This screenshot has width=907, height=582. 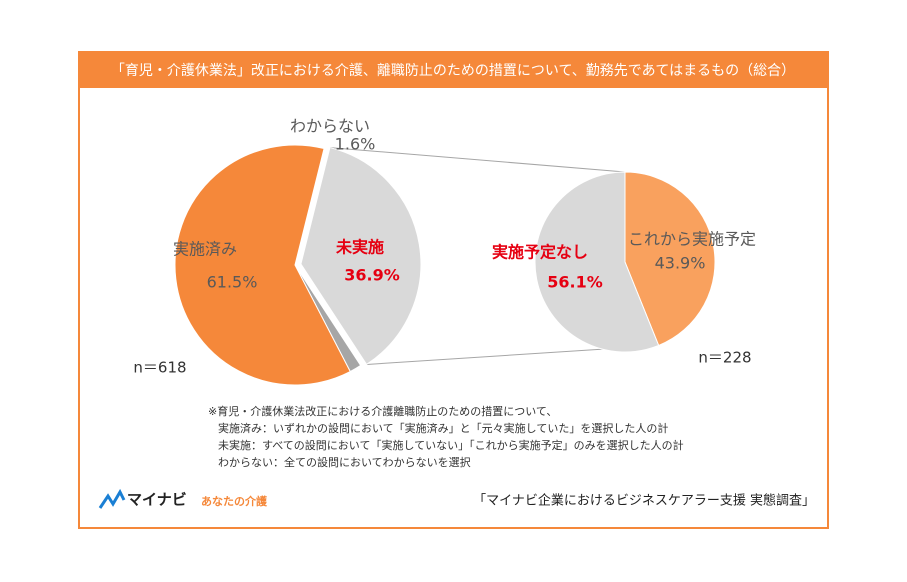 I want to click on slice-label: これから実施予定, so click(x=692, y=239).